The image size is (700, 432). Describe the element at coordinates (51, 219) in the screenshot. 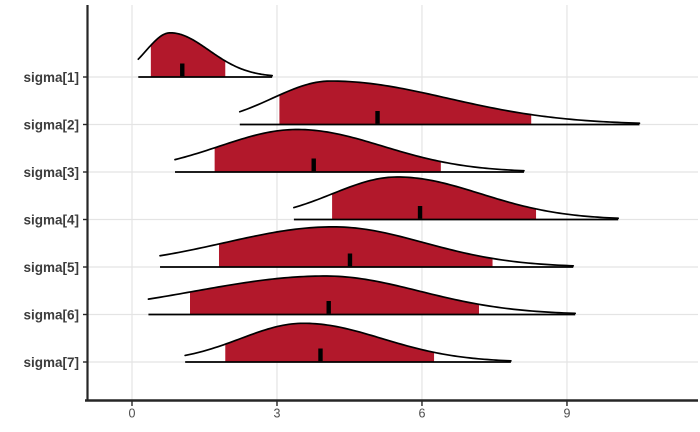

I see `y-axis-category-label: sigma[4]` at that location.